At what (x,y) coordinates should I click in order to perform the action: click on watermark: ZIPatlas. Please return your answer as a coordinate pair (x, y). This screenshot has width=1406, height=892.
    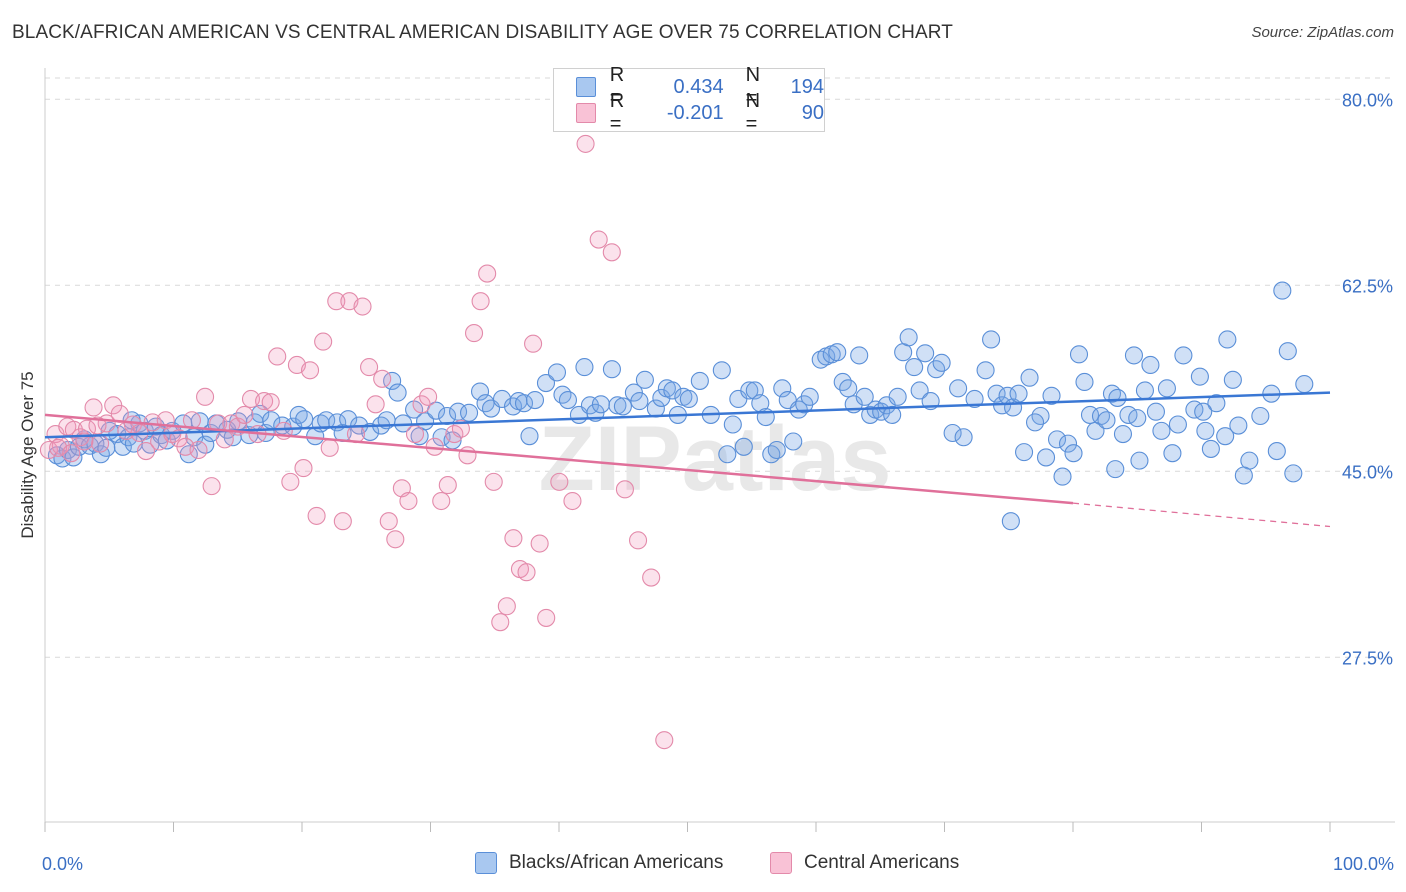
    Looking at the image, I should click on (715, 459).